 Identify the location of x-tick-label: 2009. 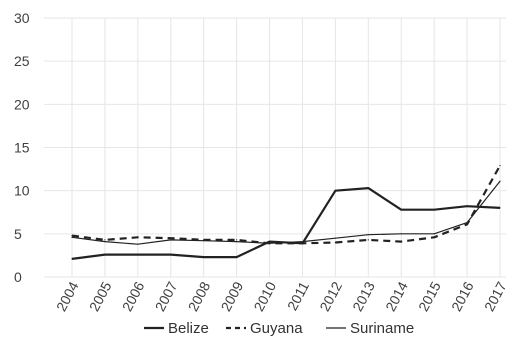
(232, 296).